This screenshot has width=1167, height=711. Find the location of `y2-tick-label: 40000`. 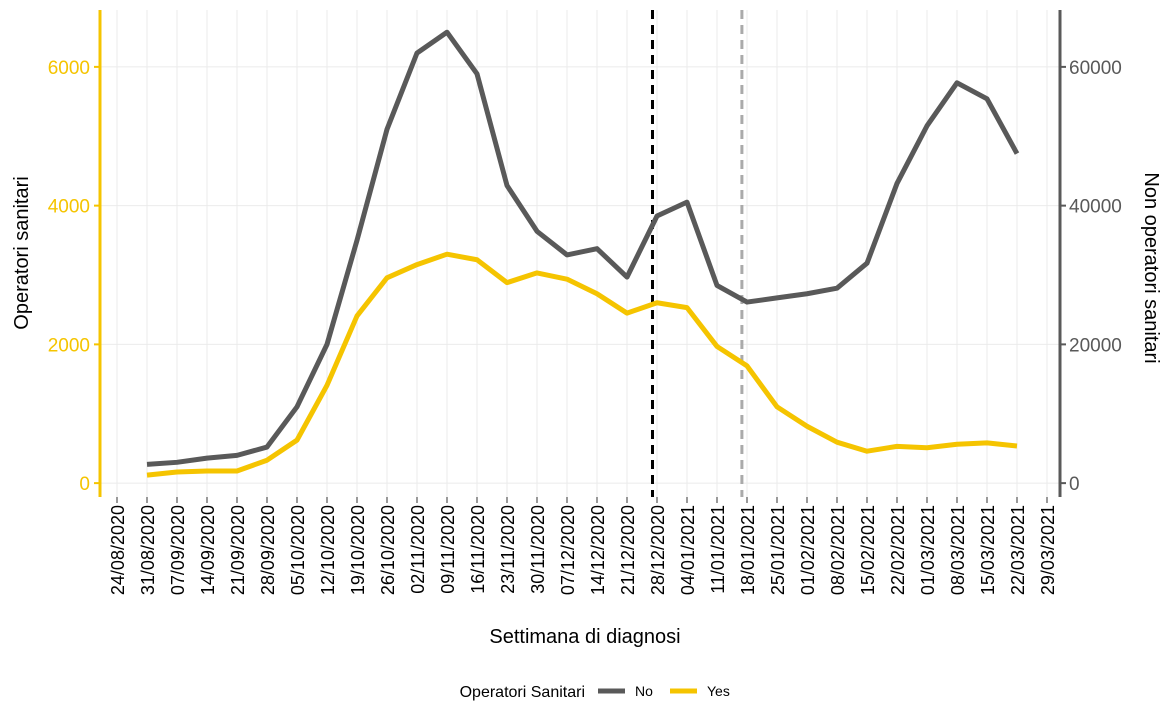

y2-tick-label: 40000 is located at coordinates (1095, 207).